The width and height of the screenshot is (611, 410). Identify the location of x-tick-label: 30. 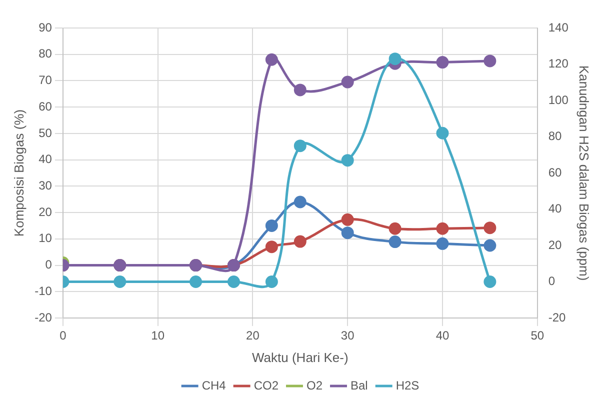
(347, 335).